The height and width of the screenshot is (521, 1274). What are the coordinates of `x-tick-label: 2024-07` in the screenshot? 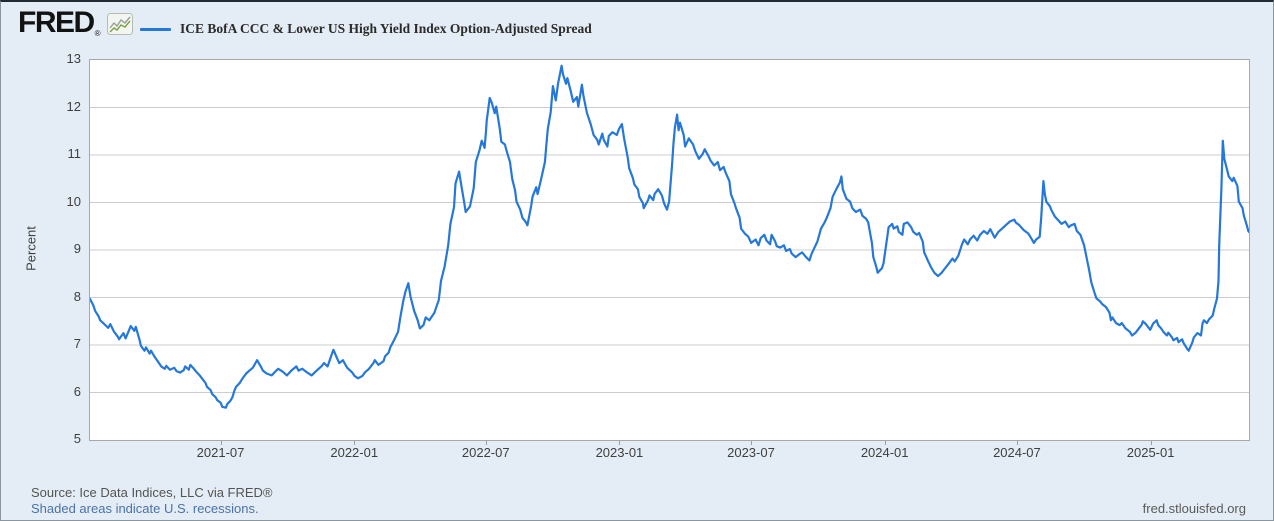 It's located at (1017, 452).